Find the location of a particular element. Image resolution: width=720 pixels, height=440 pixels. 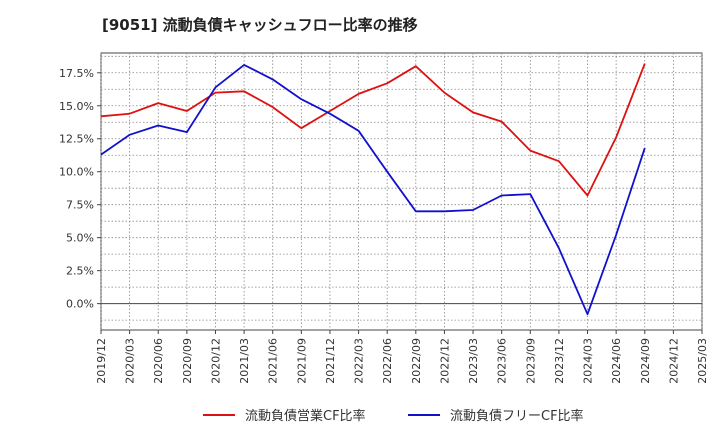

y-tick-label: 7.5% is located at coordinates (80, 205).